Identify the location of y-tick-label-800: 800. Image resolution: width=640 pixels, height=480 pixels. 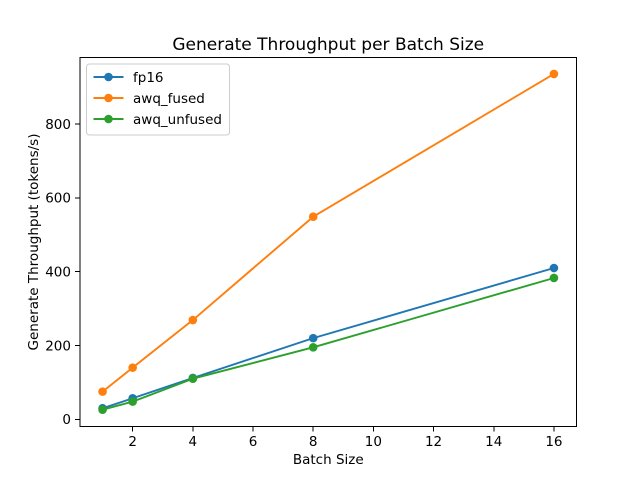
(58, 125).